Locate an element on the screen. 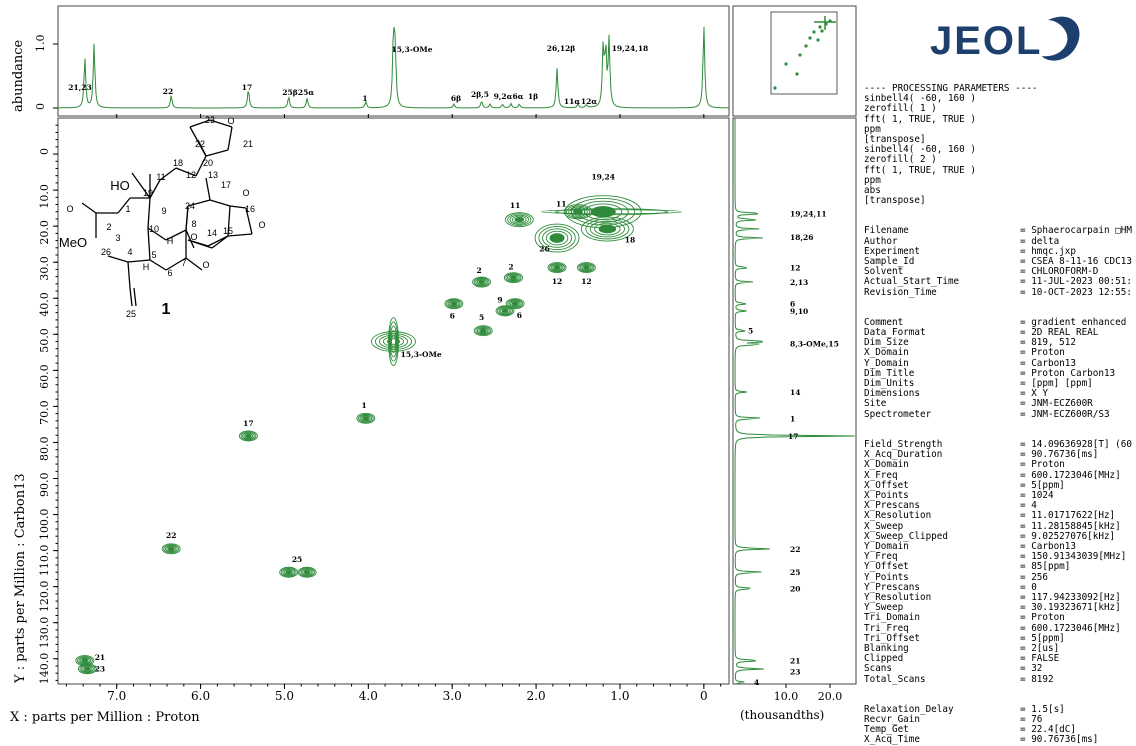 The image size is (1136, 746). parameter-value: = 85[ppm] is located at coordinates (1045, 567).